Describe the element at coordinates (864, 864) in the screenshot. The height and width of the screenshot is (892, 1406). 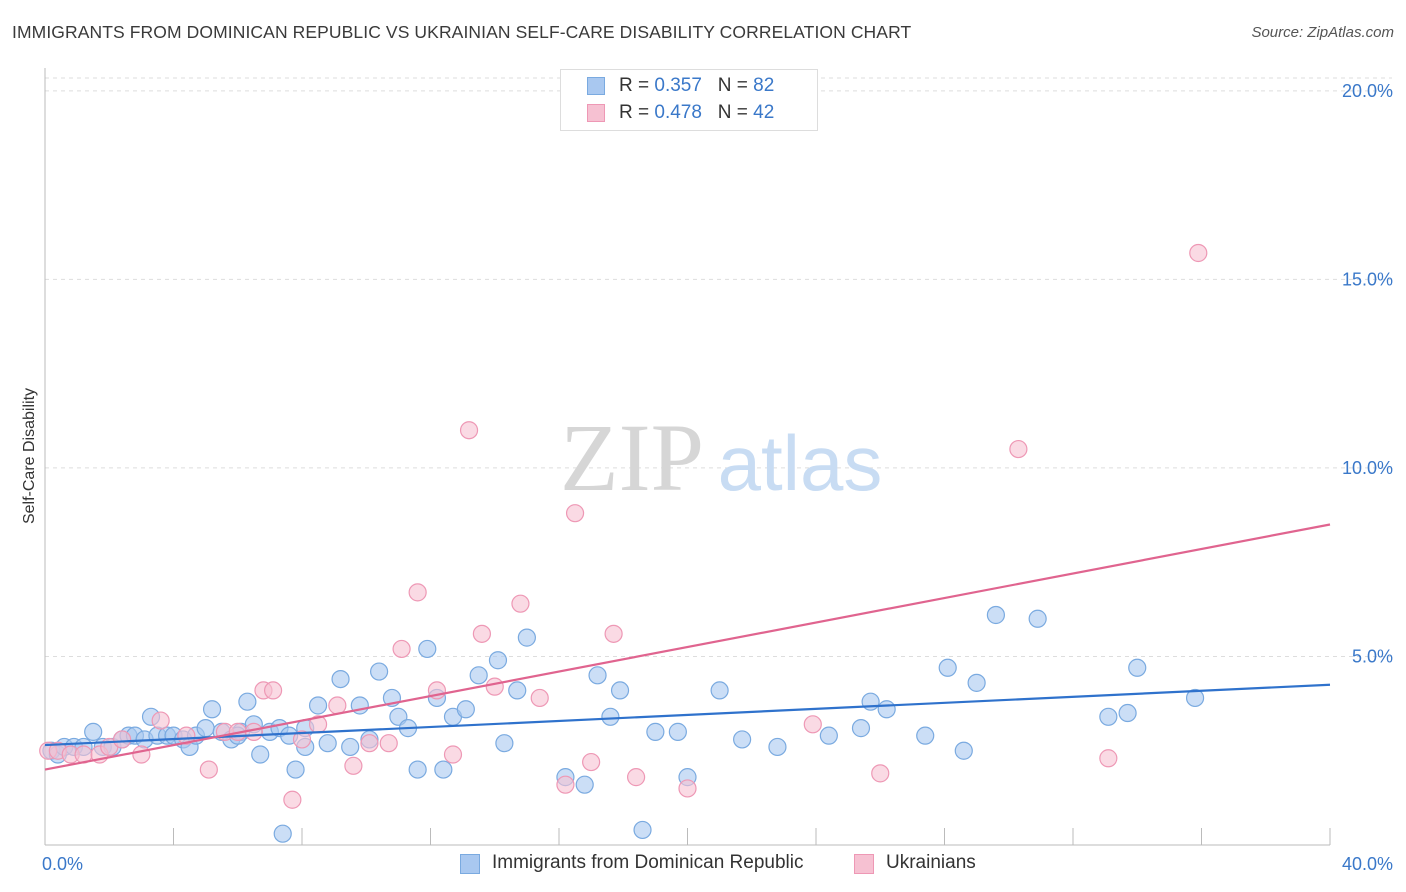
I see `bottom-legend-swatch-pink` at that location.